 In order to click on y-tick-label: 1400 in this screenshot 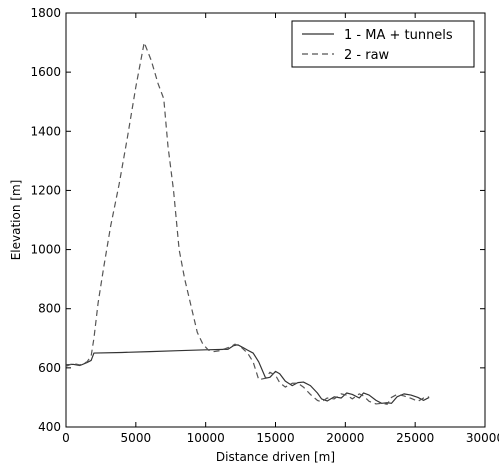, I will do `click(45, 131)`.